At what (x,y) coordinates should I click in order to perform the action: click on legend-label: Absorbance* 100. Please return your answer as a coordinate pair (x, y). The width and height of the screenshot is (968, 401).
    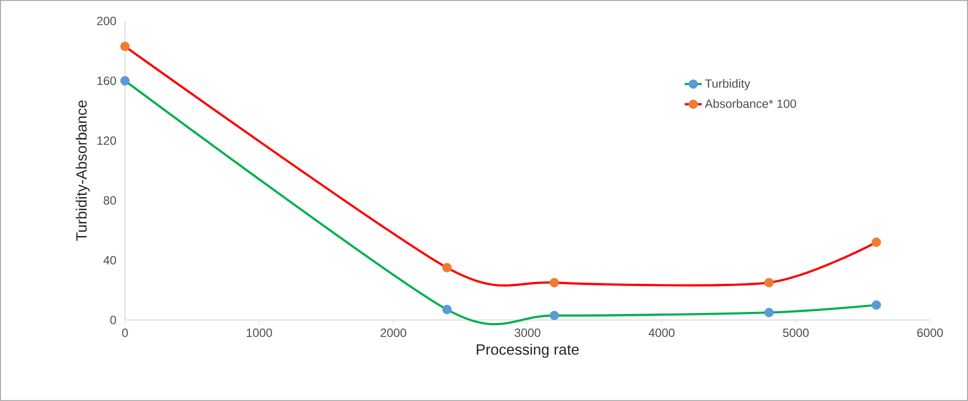
    Looking at the image, I should click on (750, 103).